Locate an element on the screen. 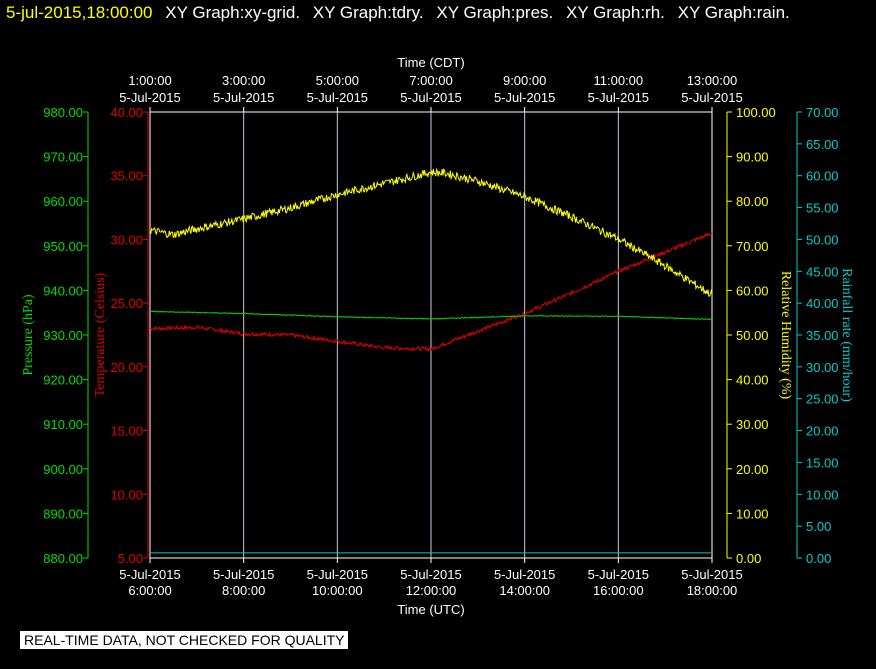 This screenshot has width=876, height=669. temperature-tick-label: 20.00 is located at coordinates (126, 367).